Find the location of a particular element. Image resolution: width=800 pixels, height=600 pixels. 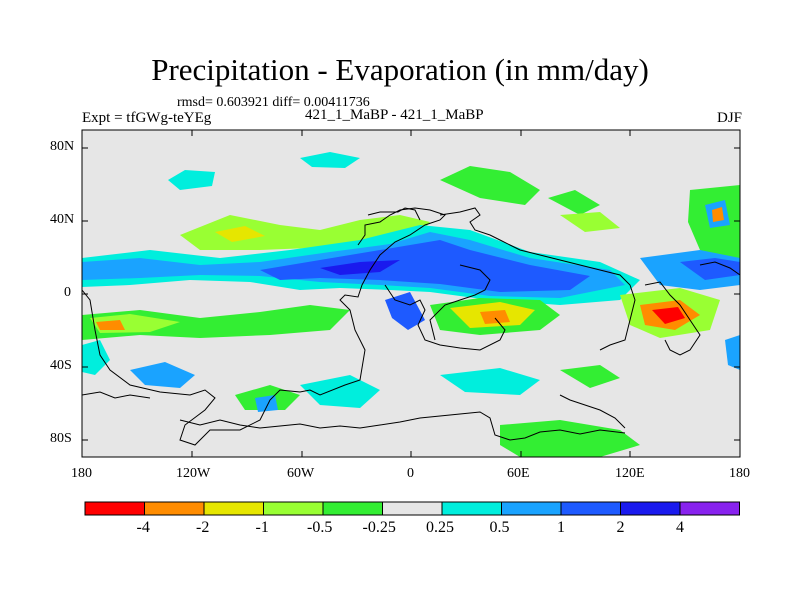

land-outline-europe-asia is located at coordinates (537, 279).